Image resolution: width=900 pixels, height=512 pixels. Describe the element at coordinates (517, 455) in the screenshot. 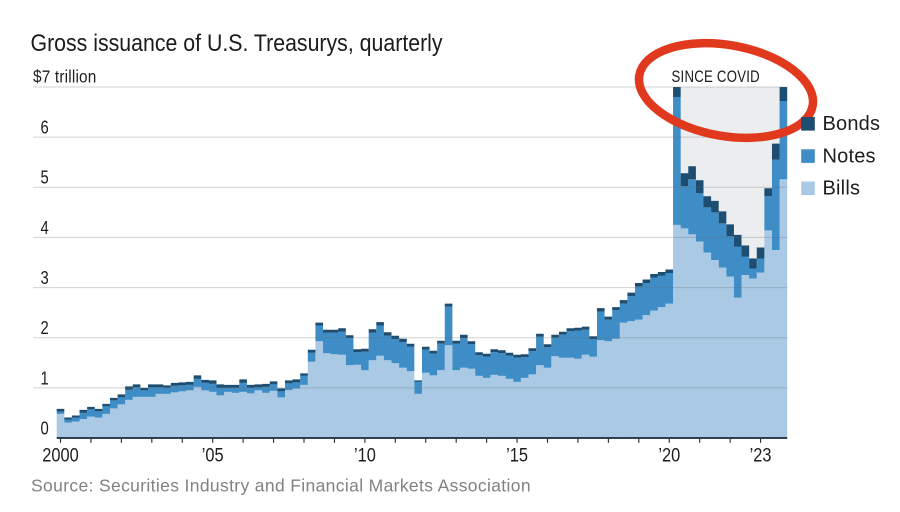

I see `svg-text: ’15` at that location.